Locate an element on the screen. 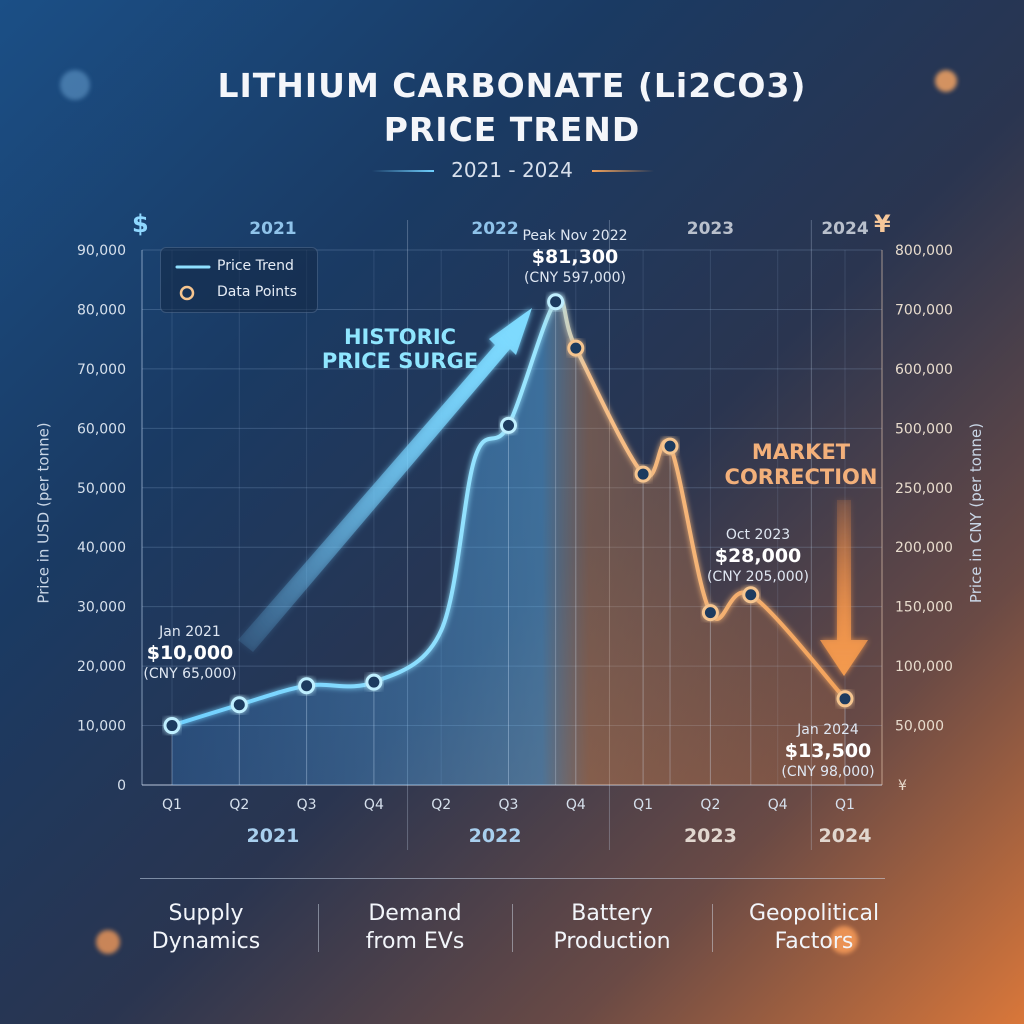 The width and height of the screenshot is (1024, 1024). factor-supply: Supply Dynamics is located at coordinates (206, 928).